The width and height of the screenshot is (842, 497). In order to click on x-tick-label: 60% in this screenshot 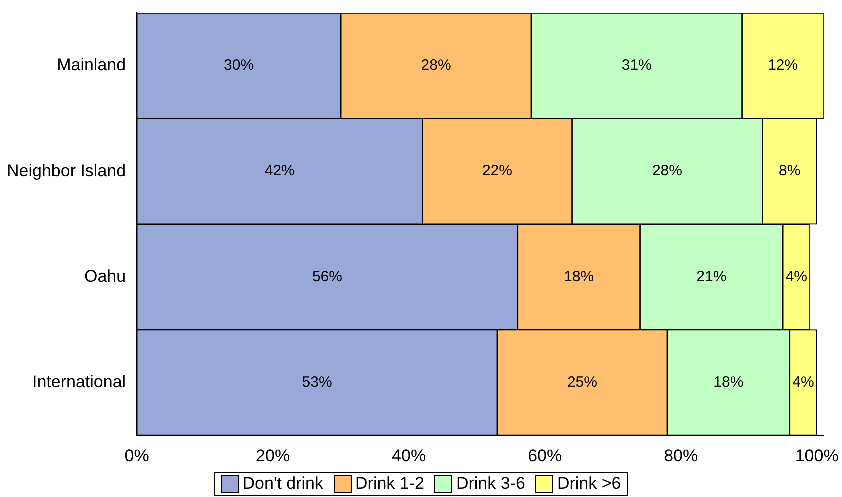, I will do `click(545, 456)`.